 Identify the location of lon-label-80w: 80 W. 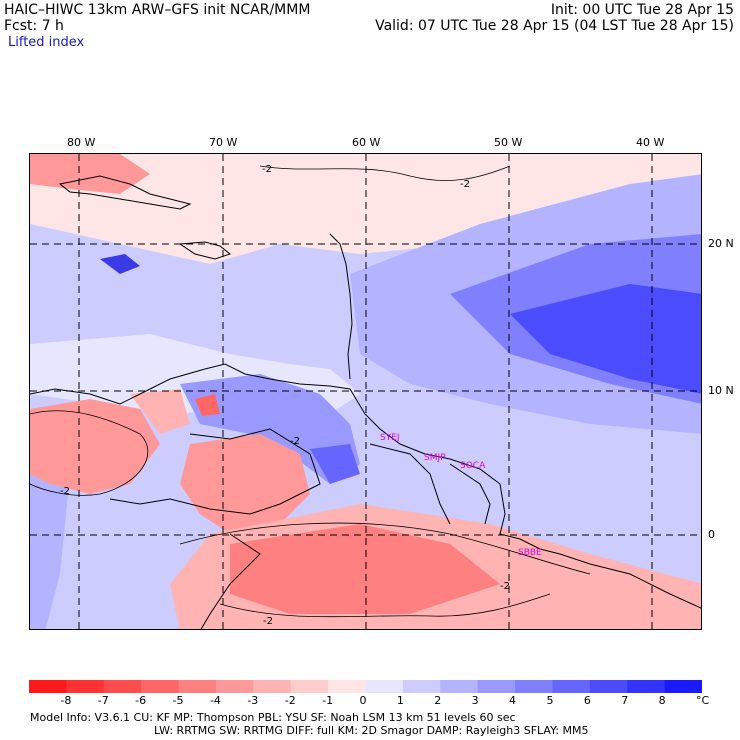
(81, 142).